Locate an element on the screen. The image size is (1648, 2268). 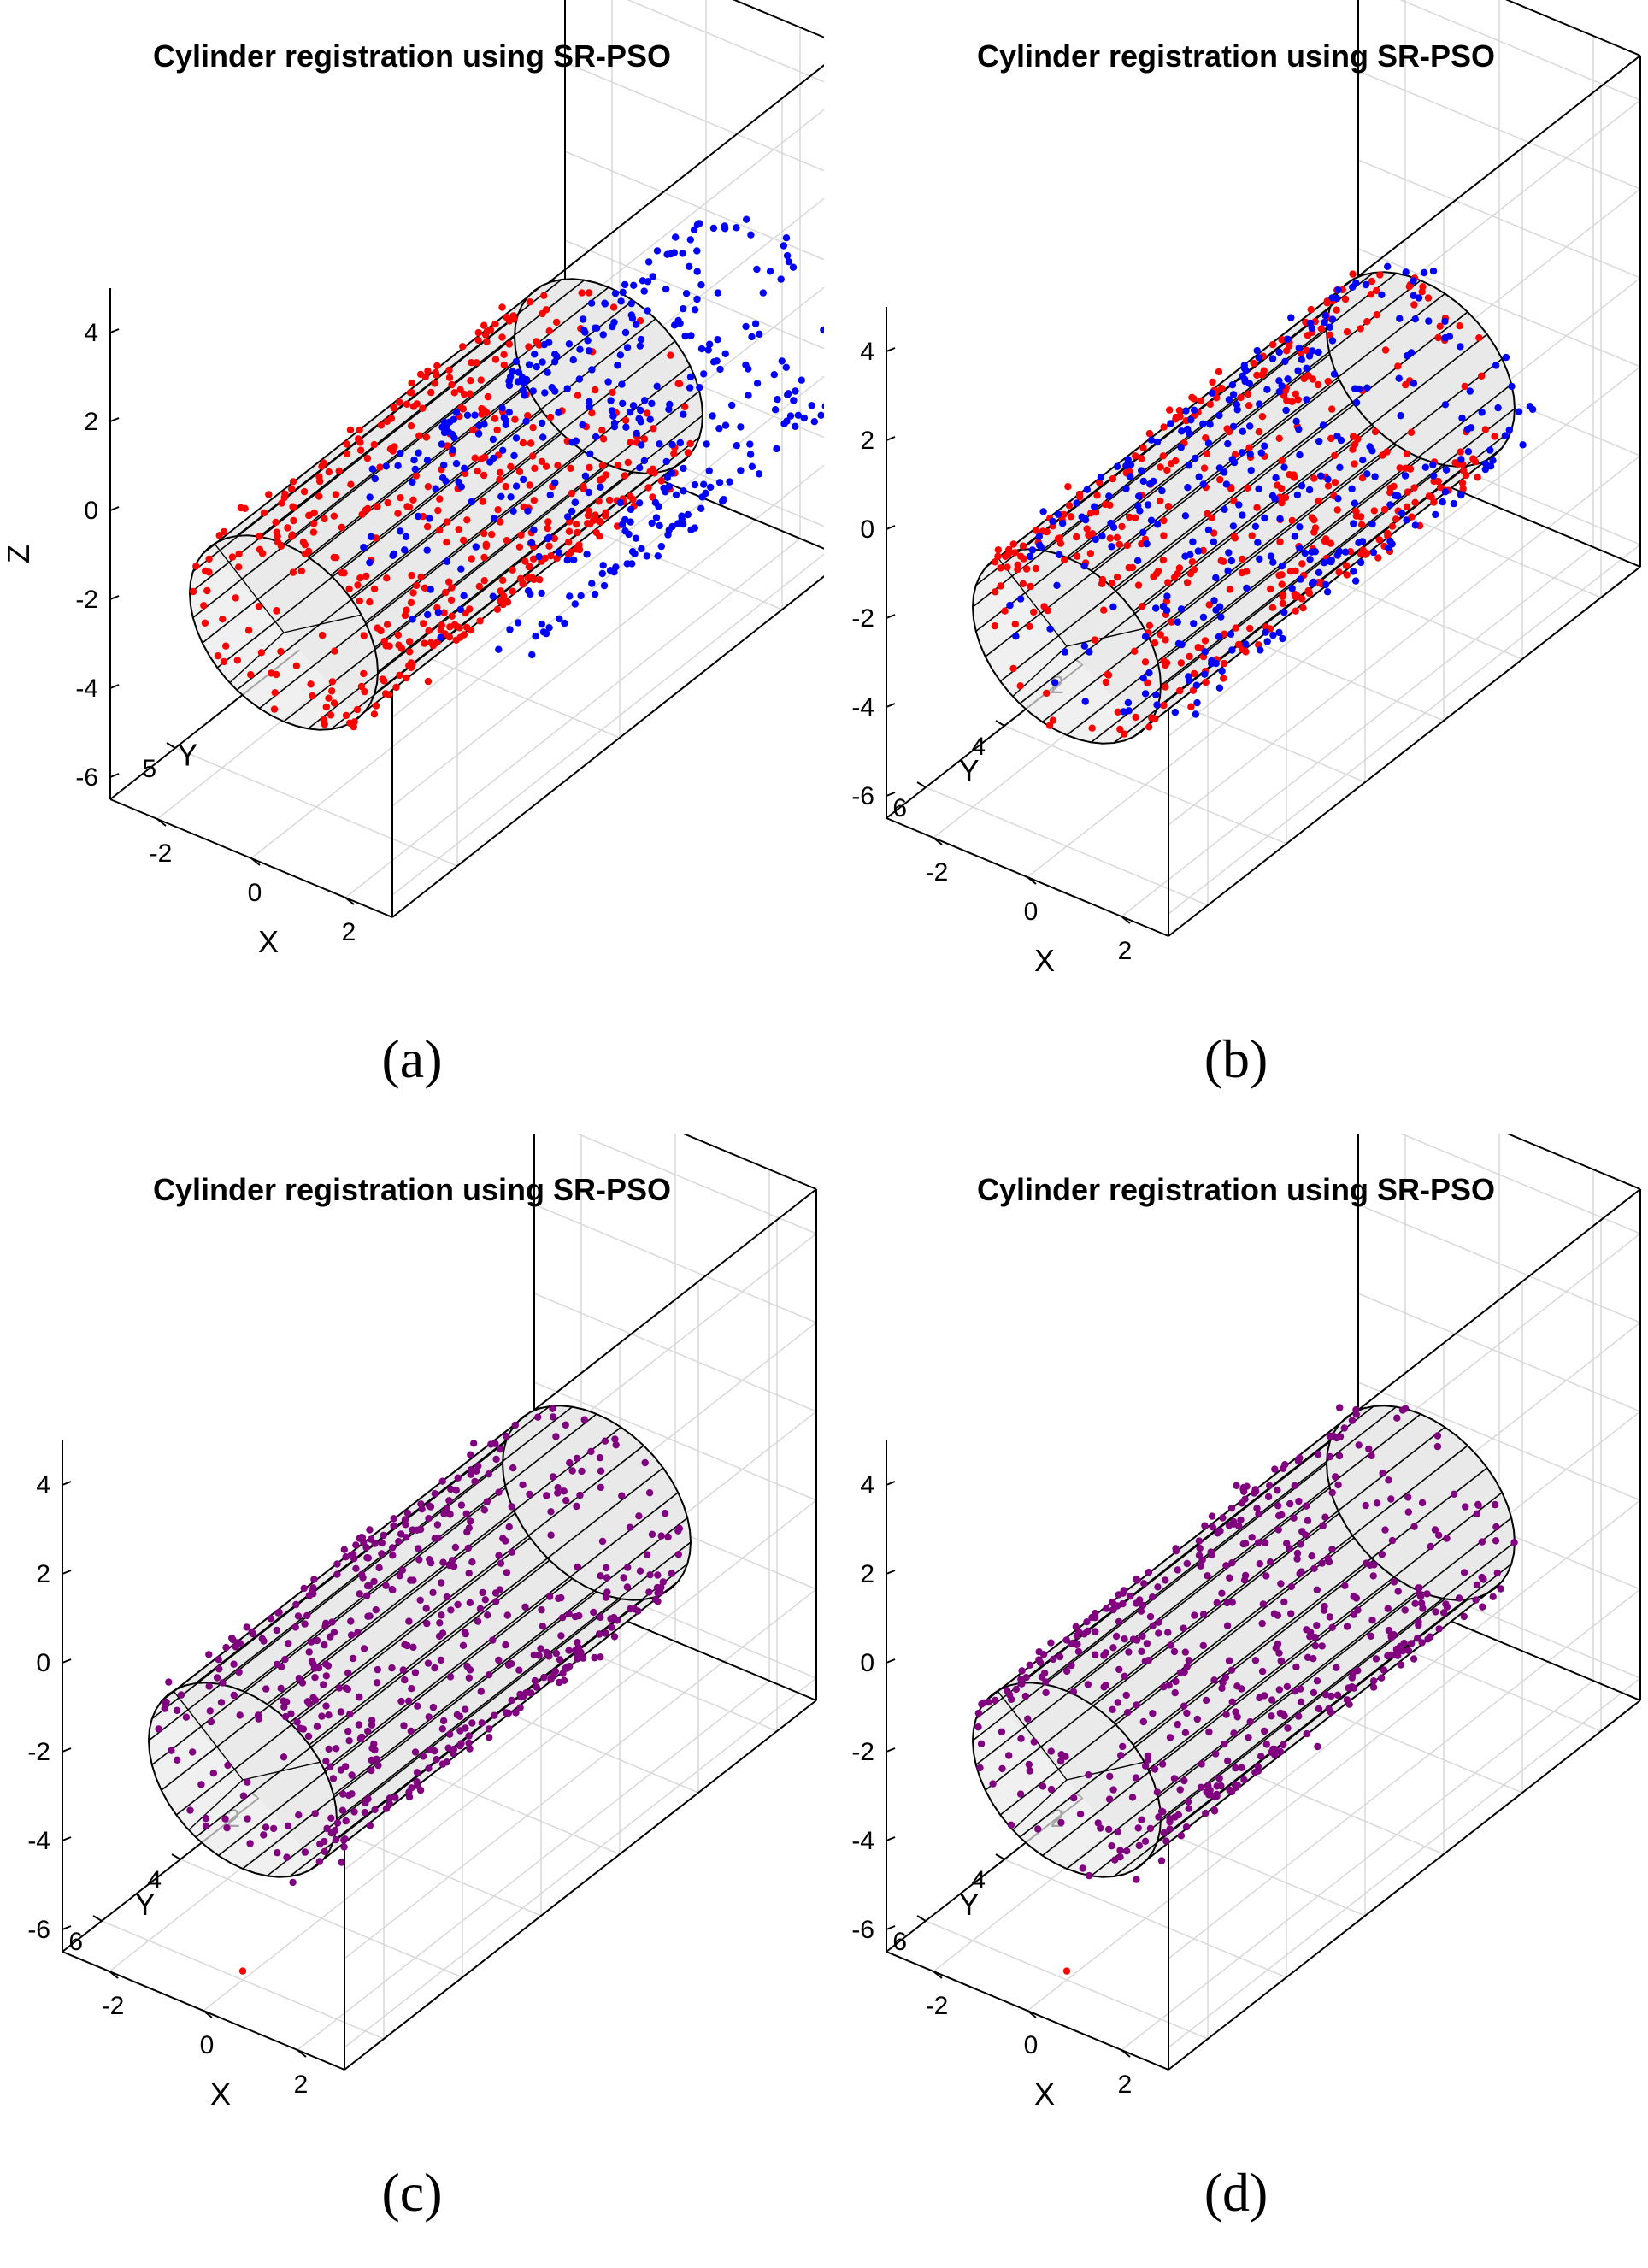
cylinder-surface is located at coordinates (1243, 508).